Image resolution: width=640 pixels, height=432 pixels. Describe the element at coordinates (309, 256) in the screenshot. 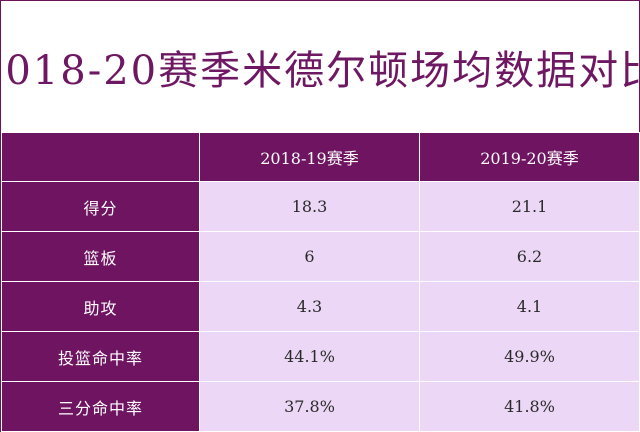

I see `cell-rebounds-2018-19: 6` at that location.